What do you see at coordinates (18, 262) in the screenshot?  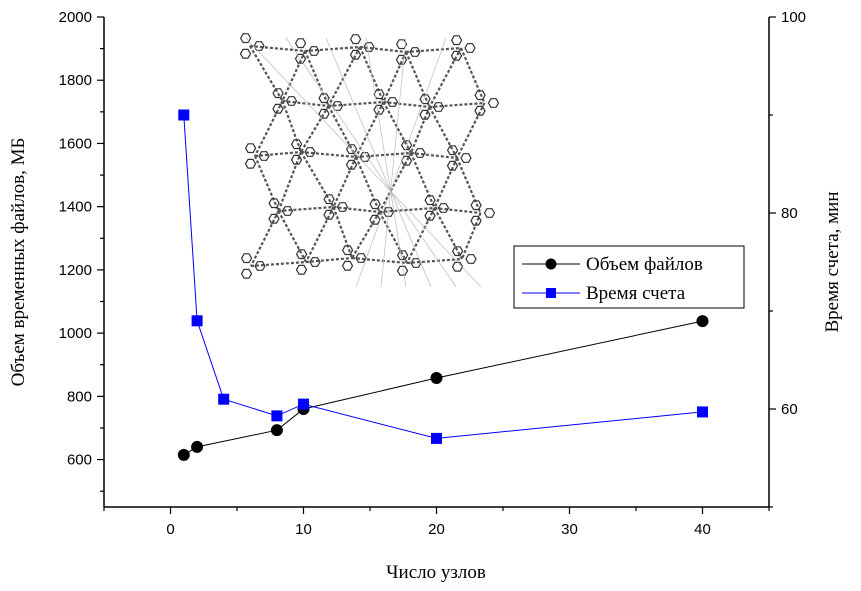 I see `y-left-axis-title: Объем временных файлов, МБ` at bounding box center [18, 262].